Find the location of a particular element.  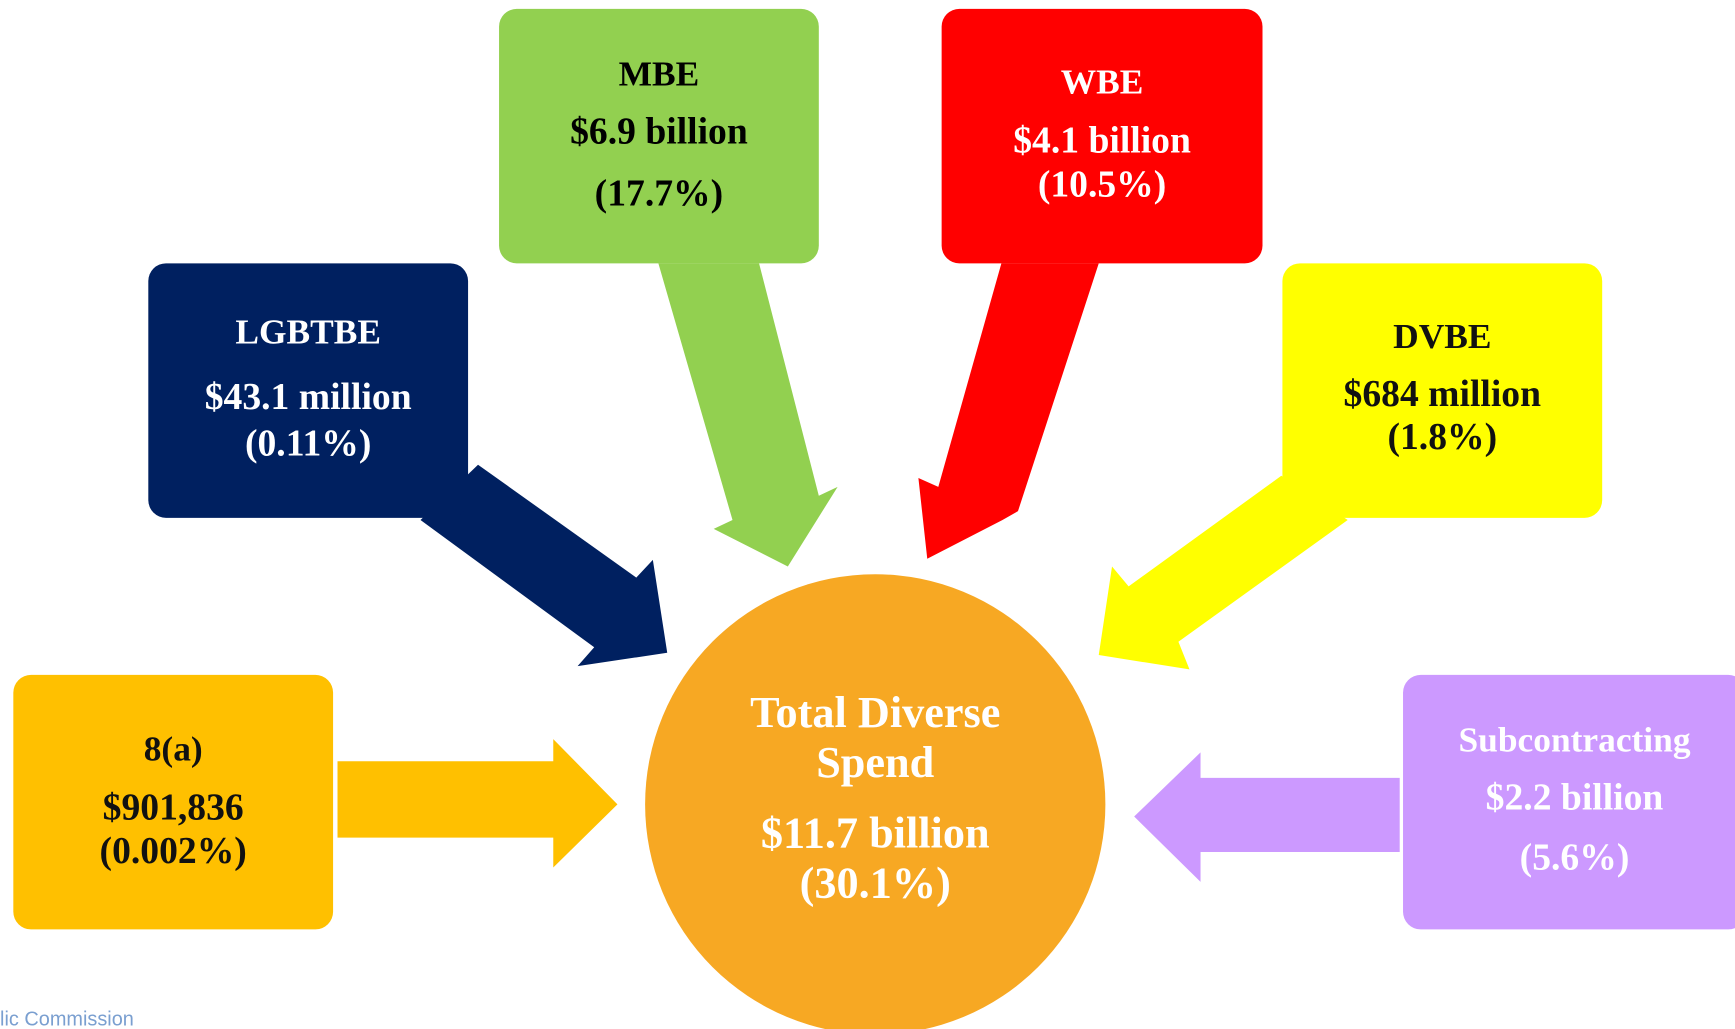

node-label: 8(a) is located at coordinates (173, 749).